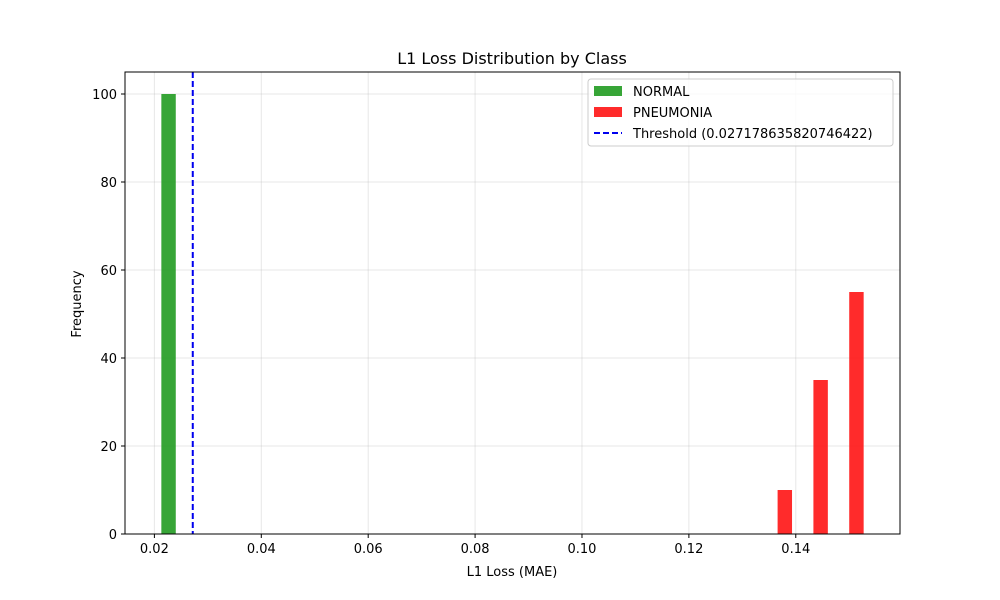 The height and width of the screenshot is (600, 1000). I want to click on x-tick-label: 0.14, so click(795, 549).